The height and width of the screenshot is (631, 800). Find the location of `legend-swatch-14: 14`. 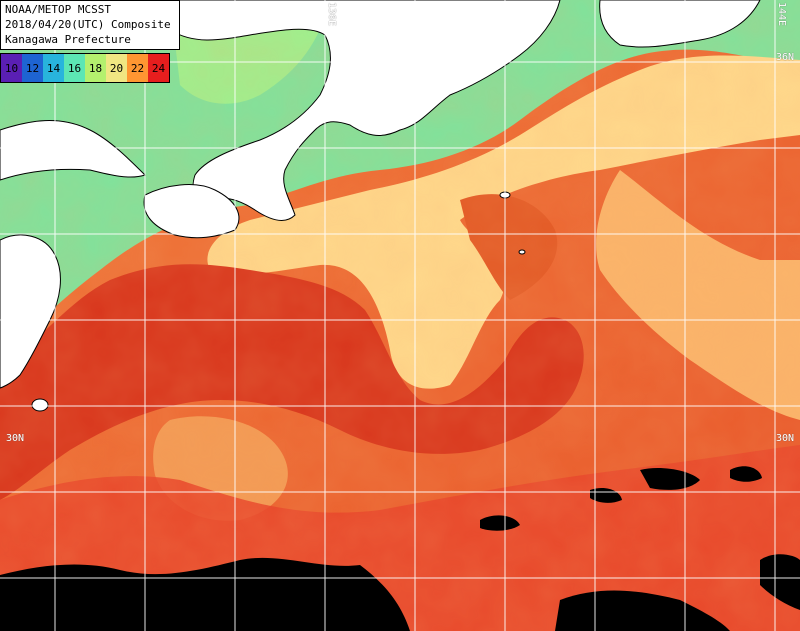

legend-swatch-14: 14 is located at coordinates (53, 68).